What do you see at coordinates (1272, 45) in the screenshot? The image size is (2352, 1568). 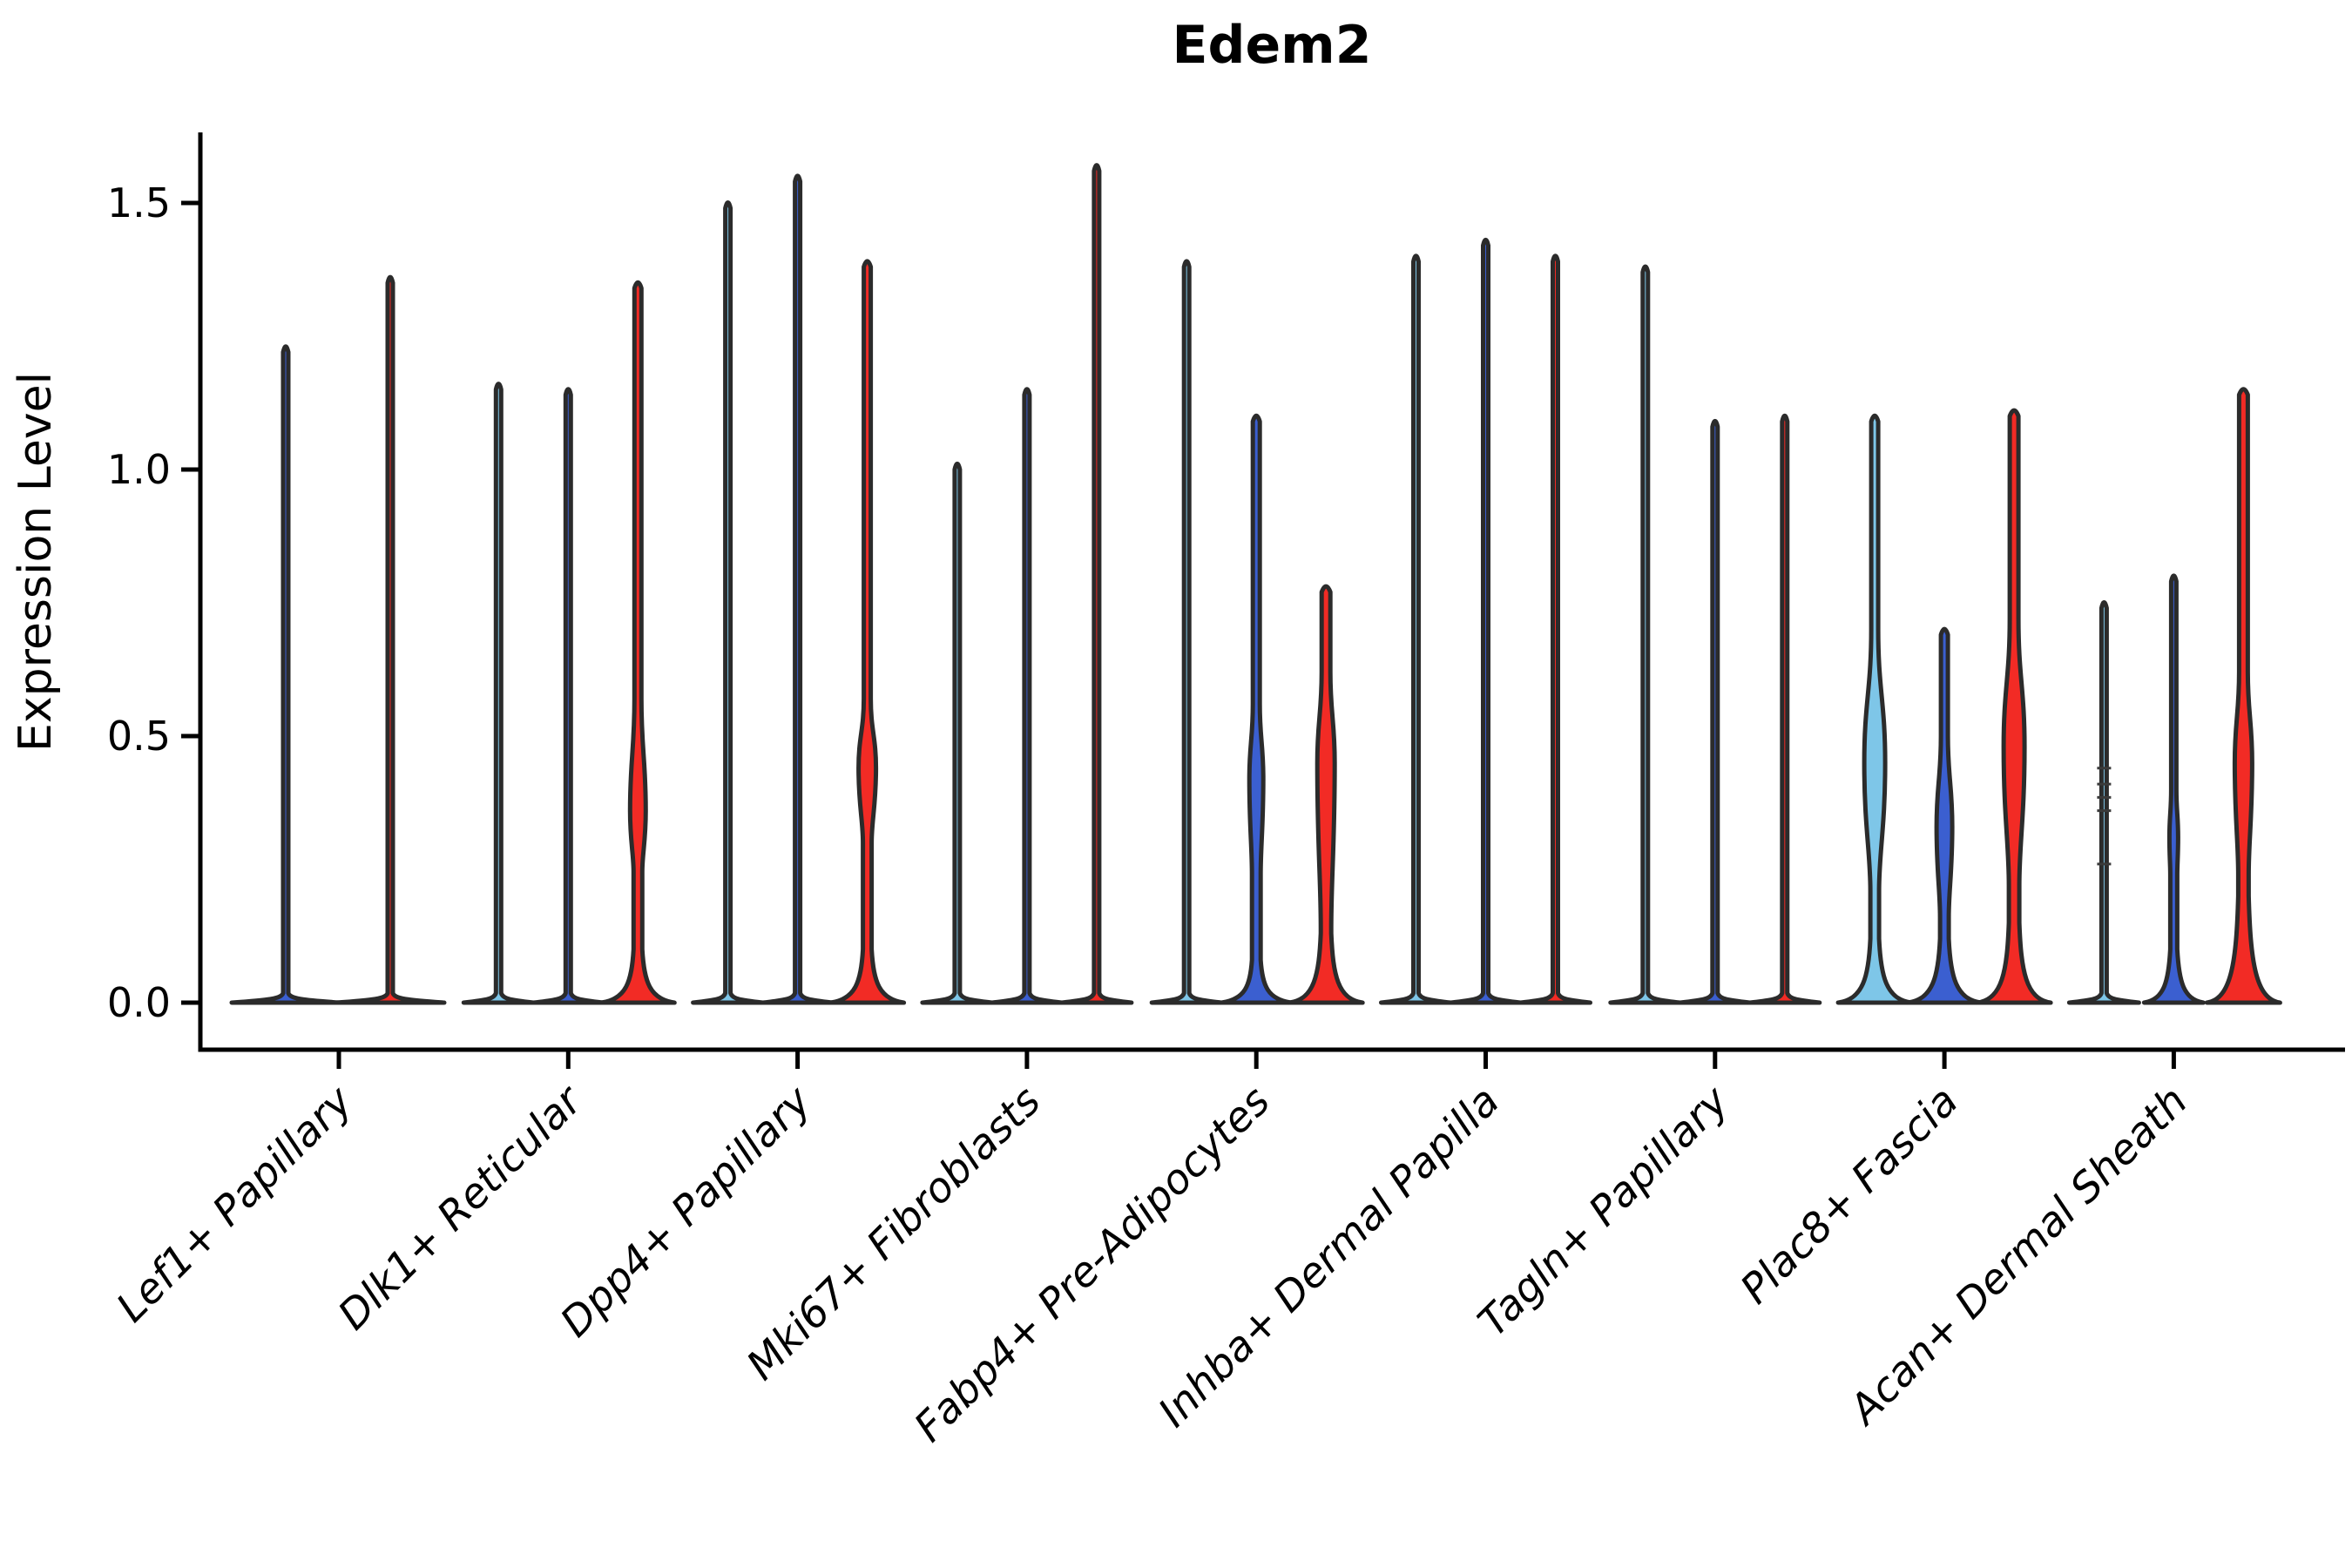 I see `chart-title: Edem2` at bounding box center [1272, 45].